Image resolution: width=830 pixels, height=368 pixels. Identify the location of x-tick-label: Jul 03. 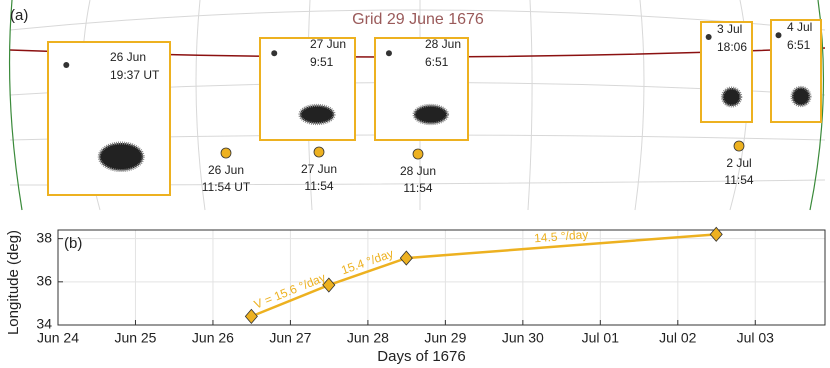
(756, 338).